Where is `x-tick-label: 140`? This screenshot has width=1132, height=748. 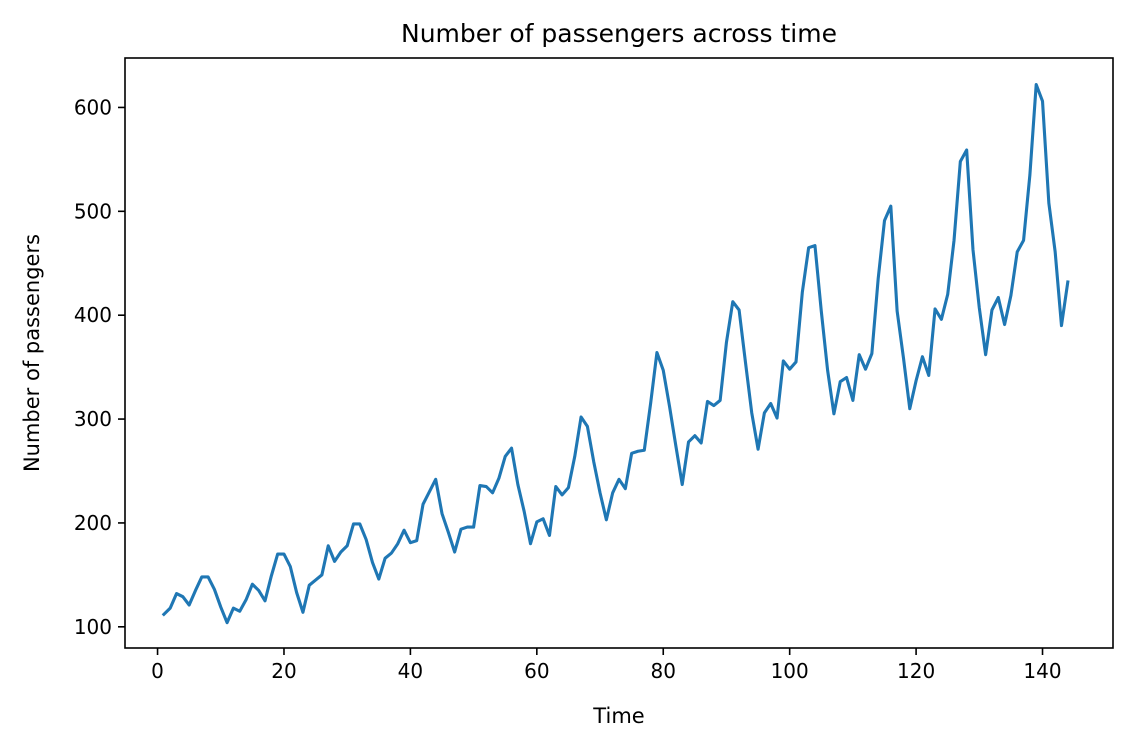 x-tick-label: 140 is located at coordinates (1042, 671).